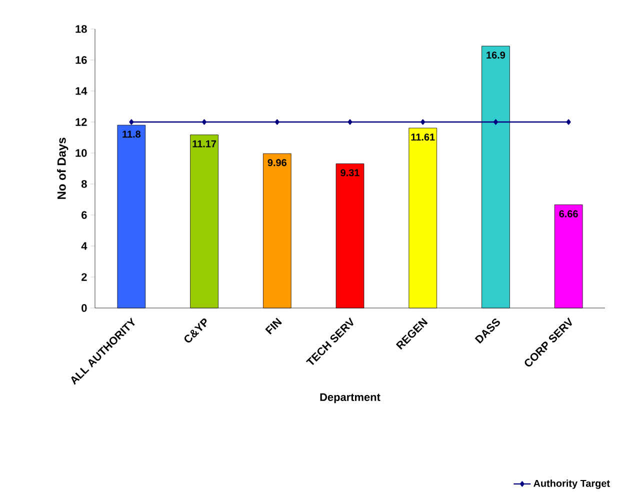 The height and width of the screenshot is (501, 632). Describe the element at coordinates (81, 60) in the screenshot. I see `y-tick-label: 16` at that location.